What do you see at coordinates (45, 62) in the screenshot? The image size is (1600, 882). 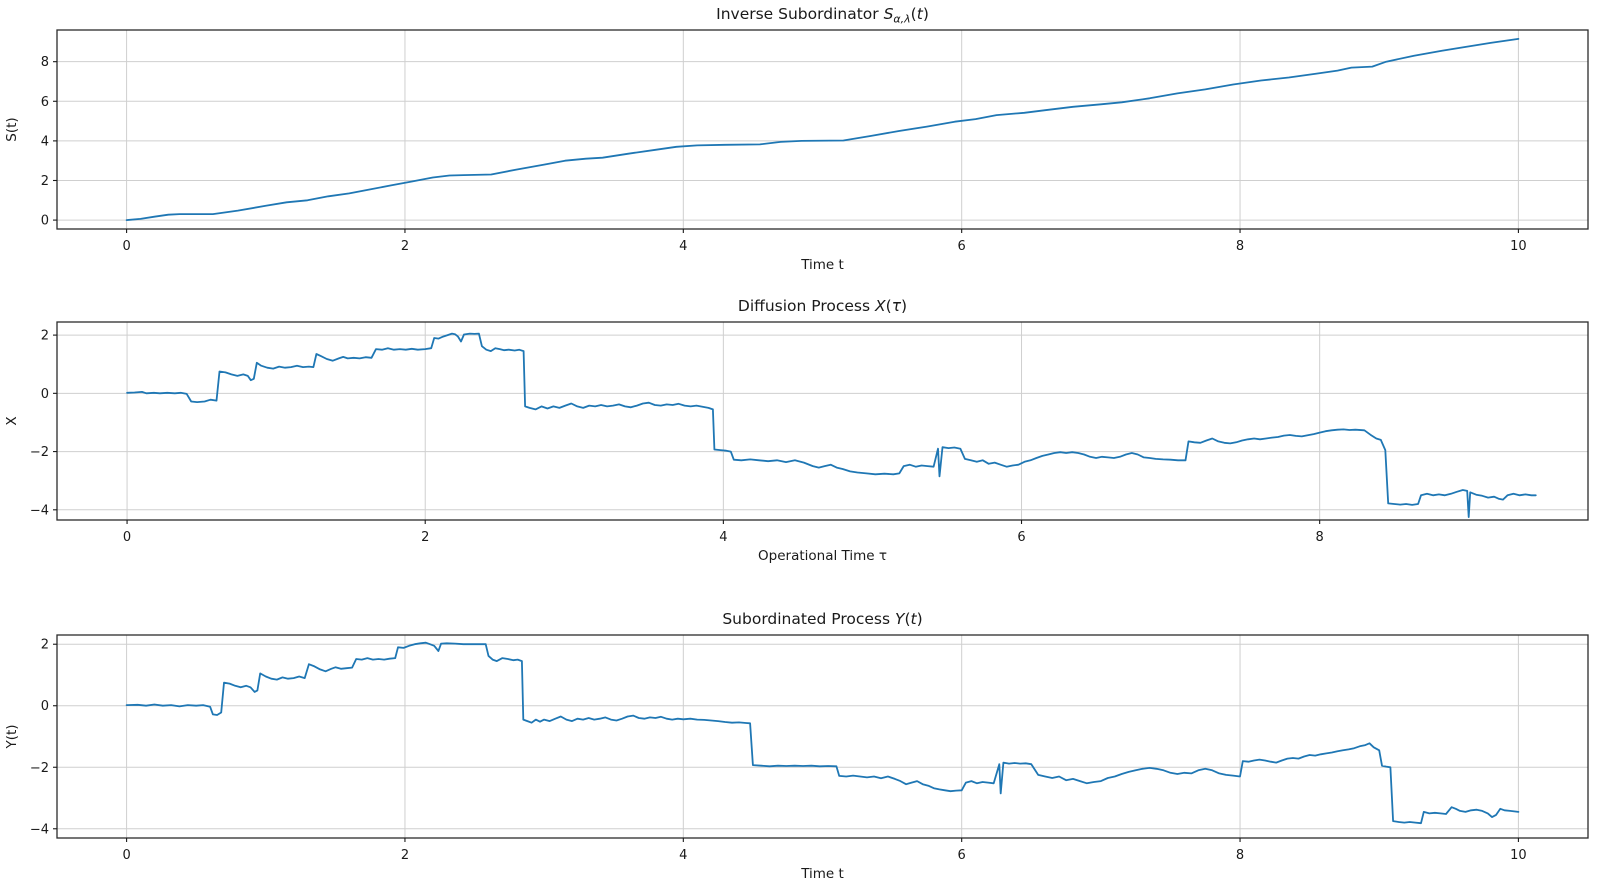 I see `y-tick-label: 8` at bounding box center [45, 62].